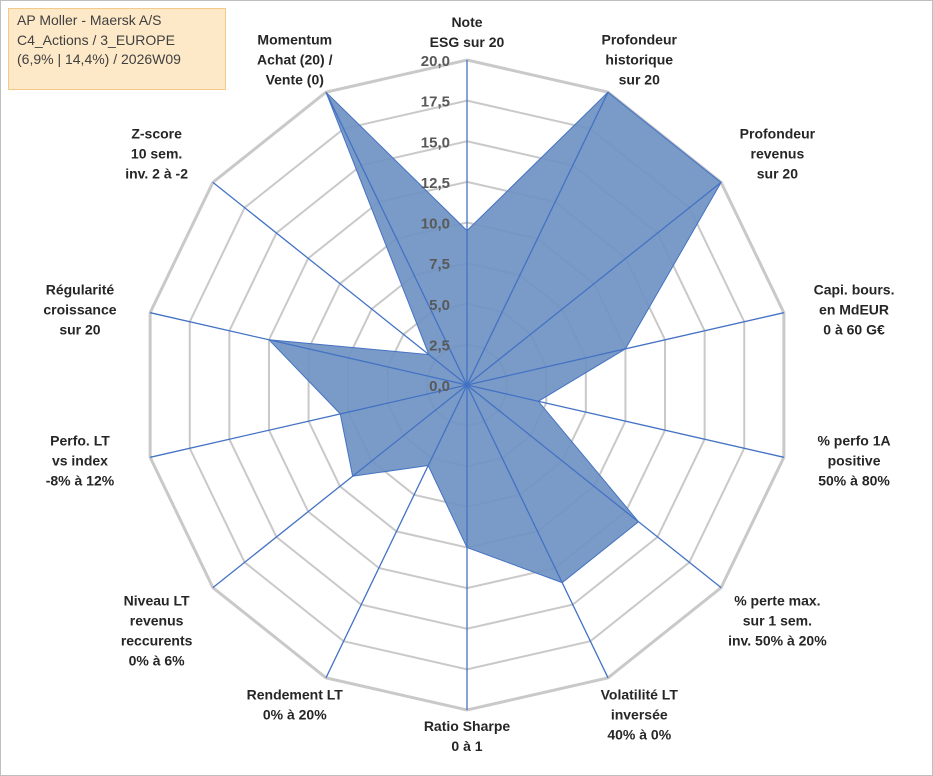 Image resolution: width=933 pixels, height=776 pixels. What do you see at coordinates (96, 39) in the screenshot?
I see `title-line-2: C4_Actions / 3_EUROPE` at bounding box center [96, 39].